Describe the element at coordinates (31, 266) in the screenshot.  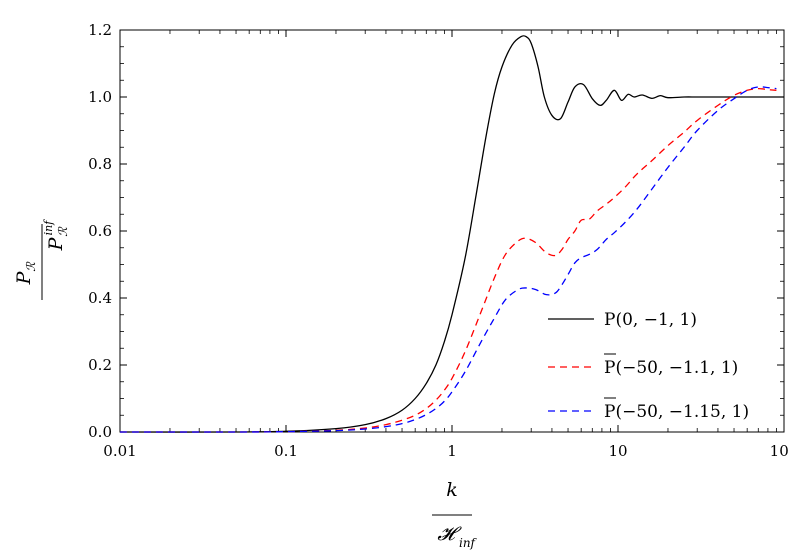
I see `y-label-numerator-sub: ℛ` at that location.